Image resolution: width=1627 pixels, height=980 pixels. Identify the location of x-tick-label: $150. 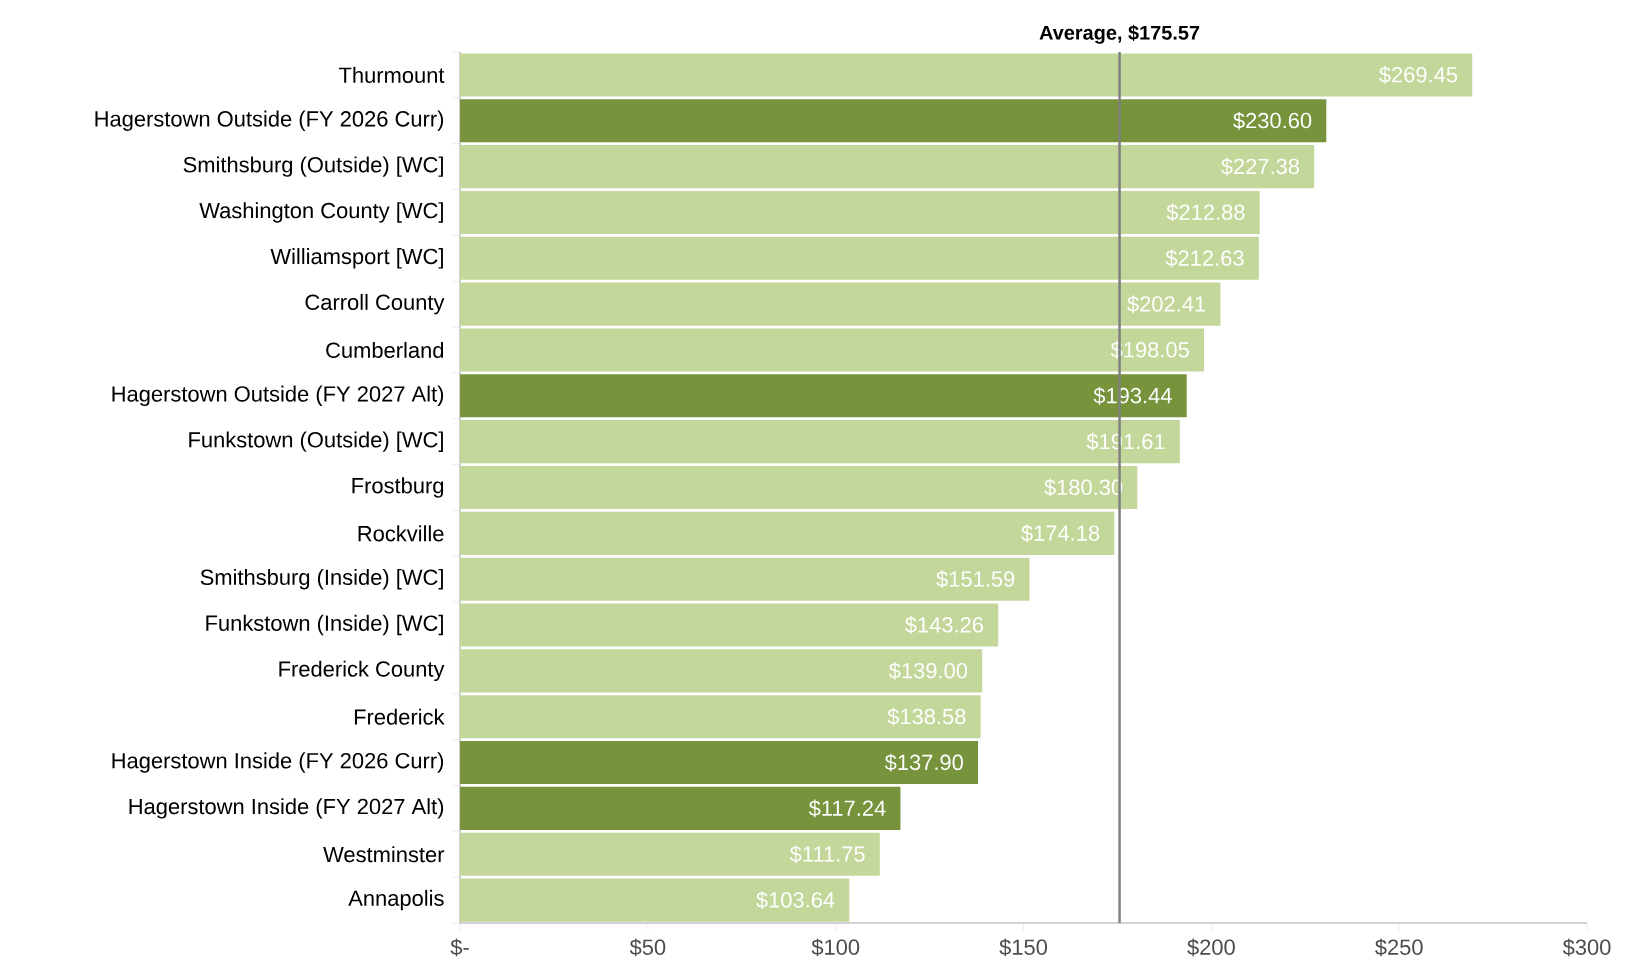
(1023, 947).